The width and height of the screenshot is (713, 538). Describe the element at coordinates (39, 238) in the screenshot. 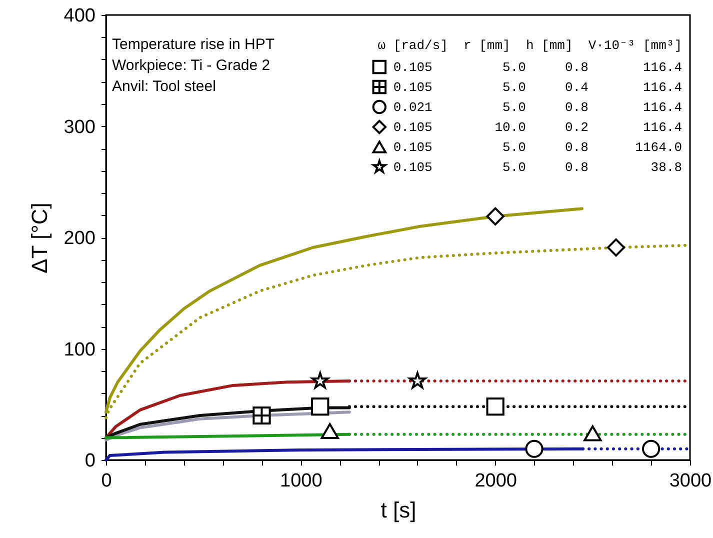

I see `y-axis-title: ΔT [°C]` at that location.